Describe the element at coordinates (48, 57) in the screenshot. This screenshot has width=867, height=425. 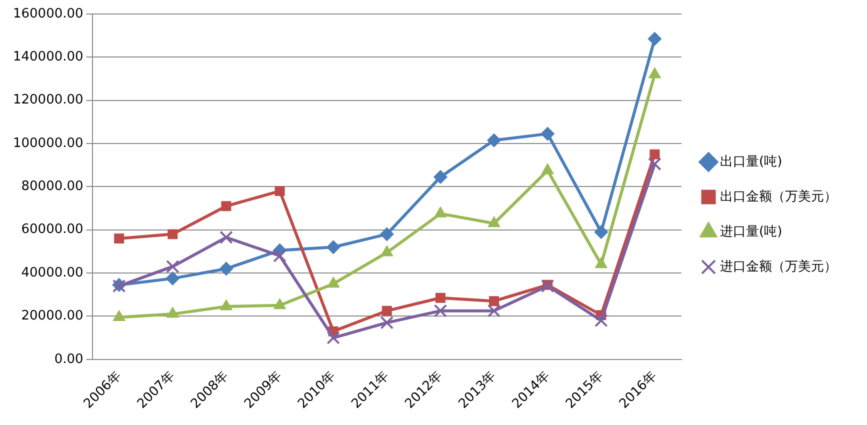
I see `y-tick-label: 140000.00` at that location.